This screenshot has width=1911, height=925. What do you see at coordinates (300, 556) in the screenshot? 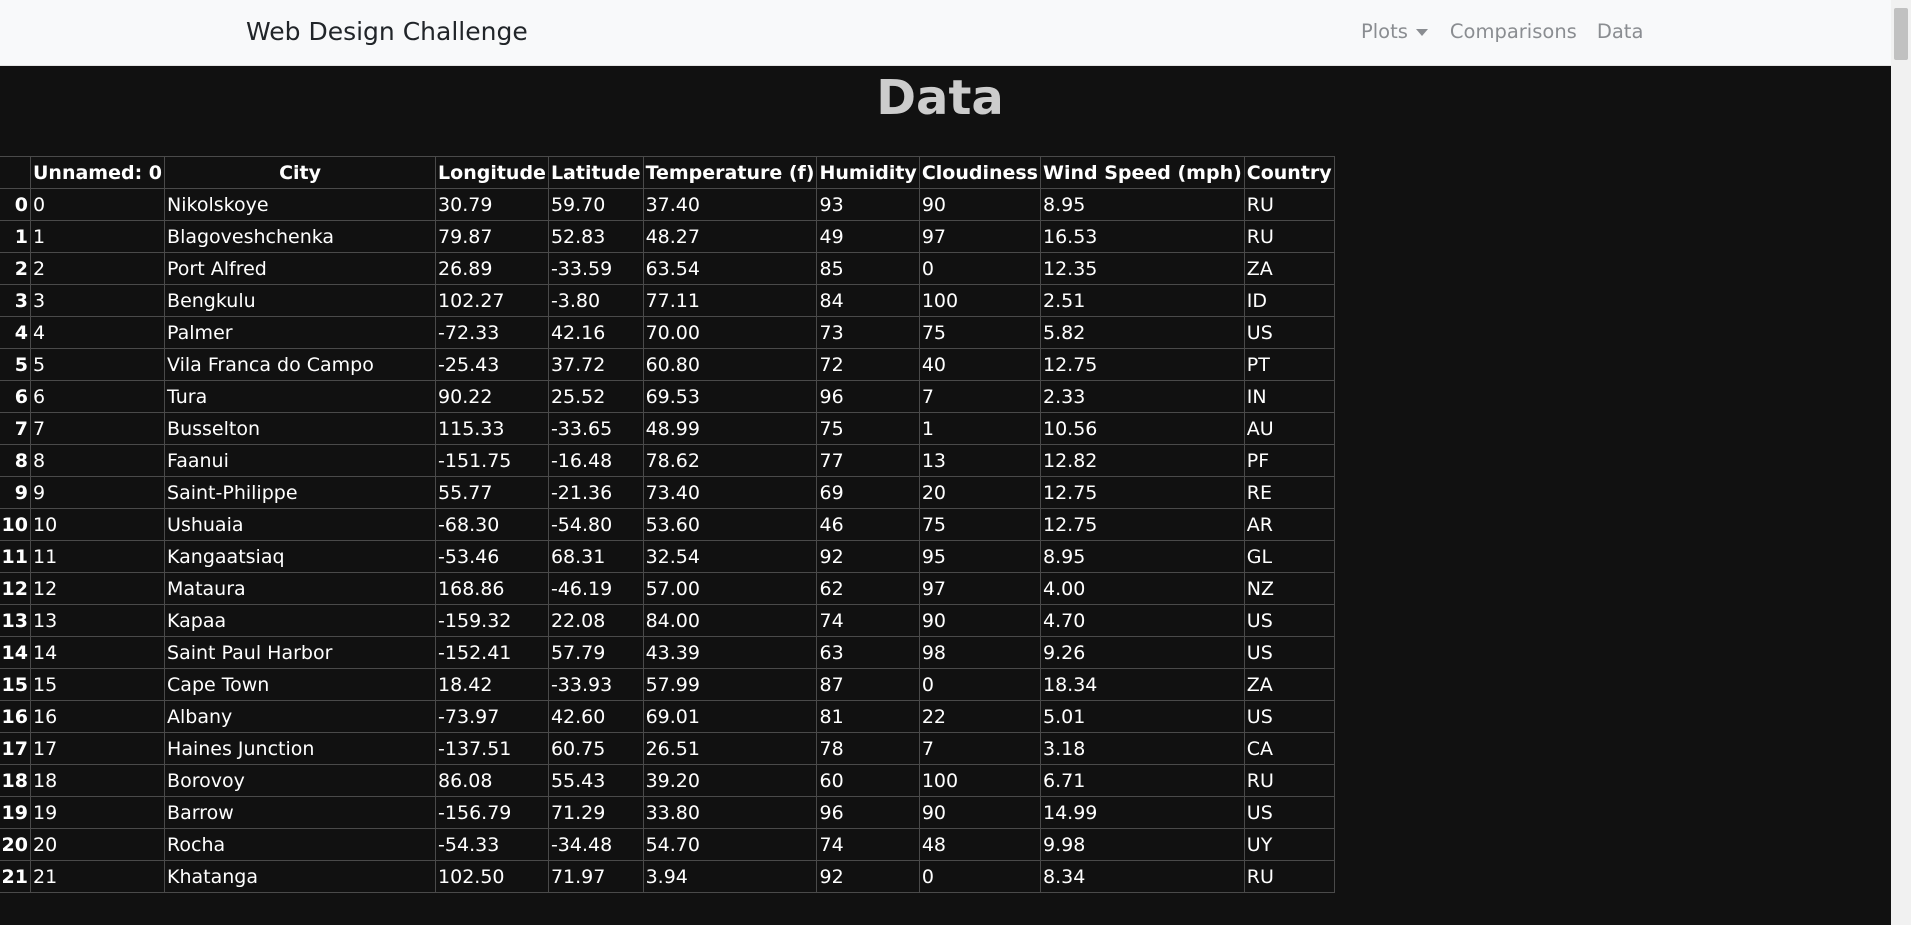
I see `cell-city: Kangaatsiaq` at bounding box center [300, 556].